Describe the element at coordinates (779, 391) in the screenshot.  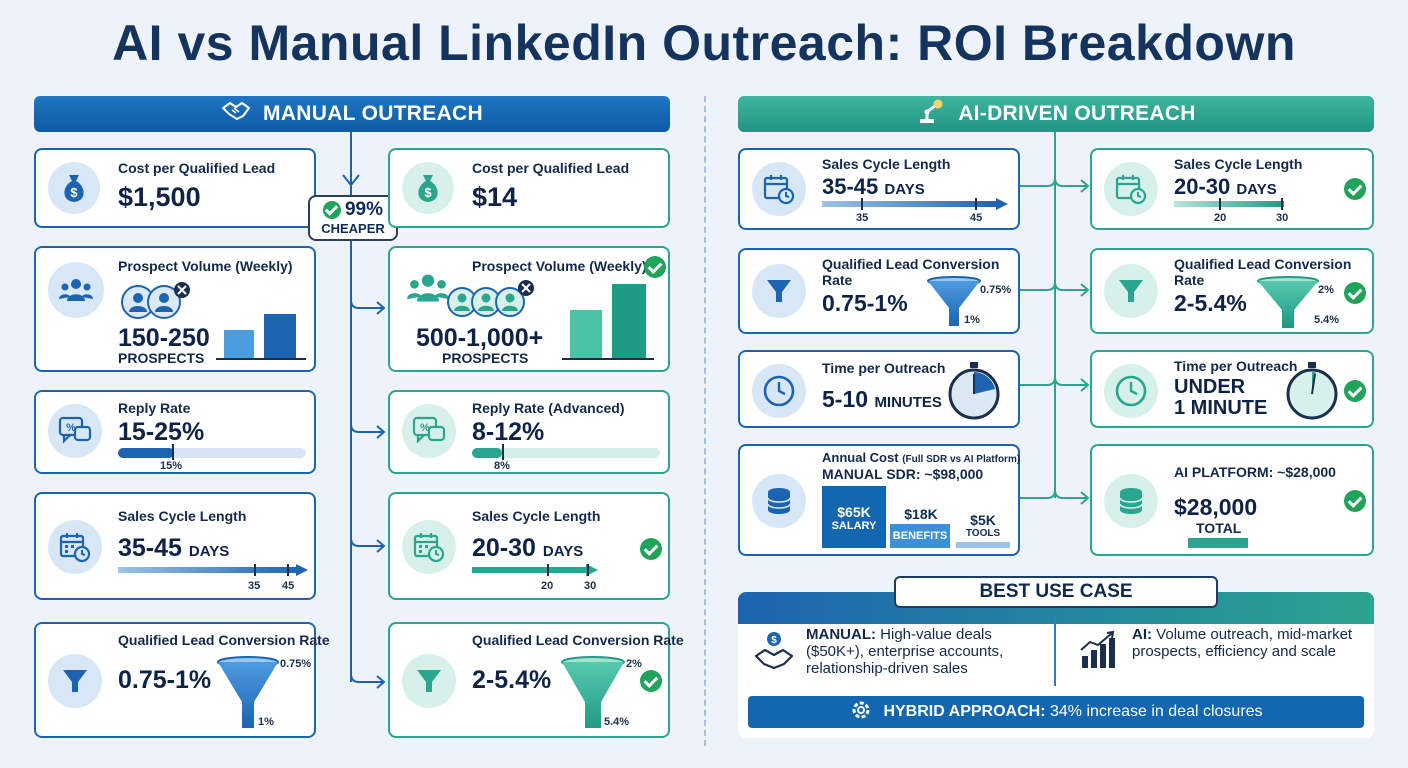
I see `clock-icon` at that location.